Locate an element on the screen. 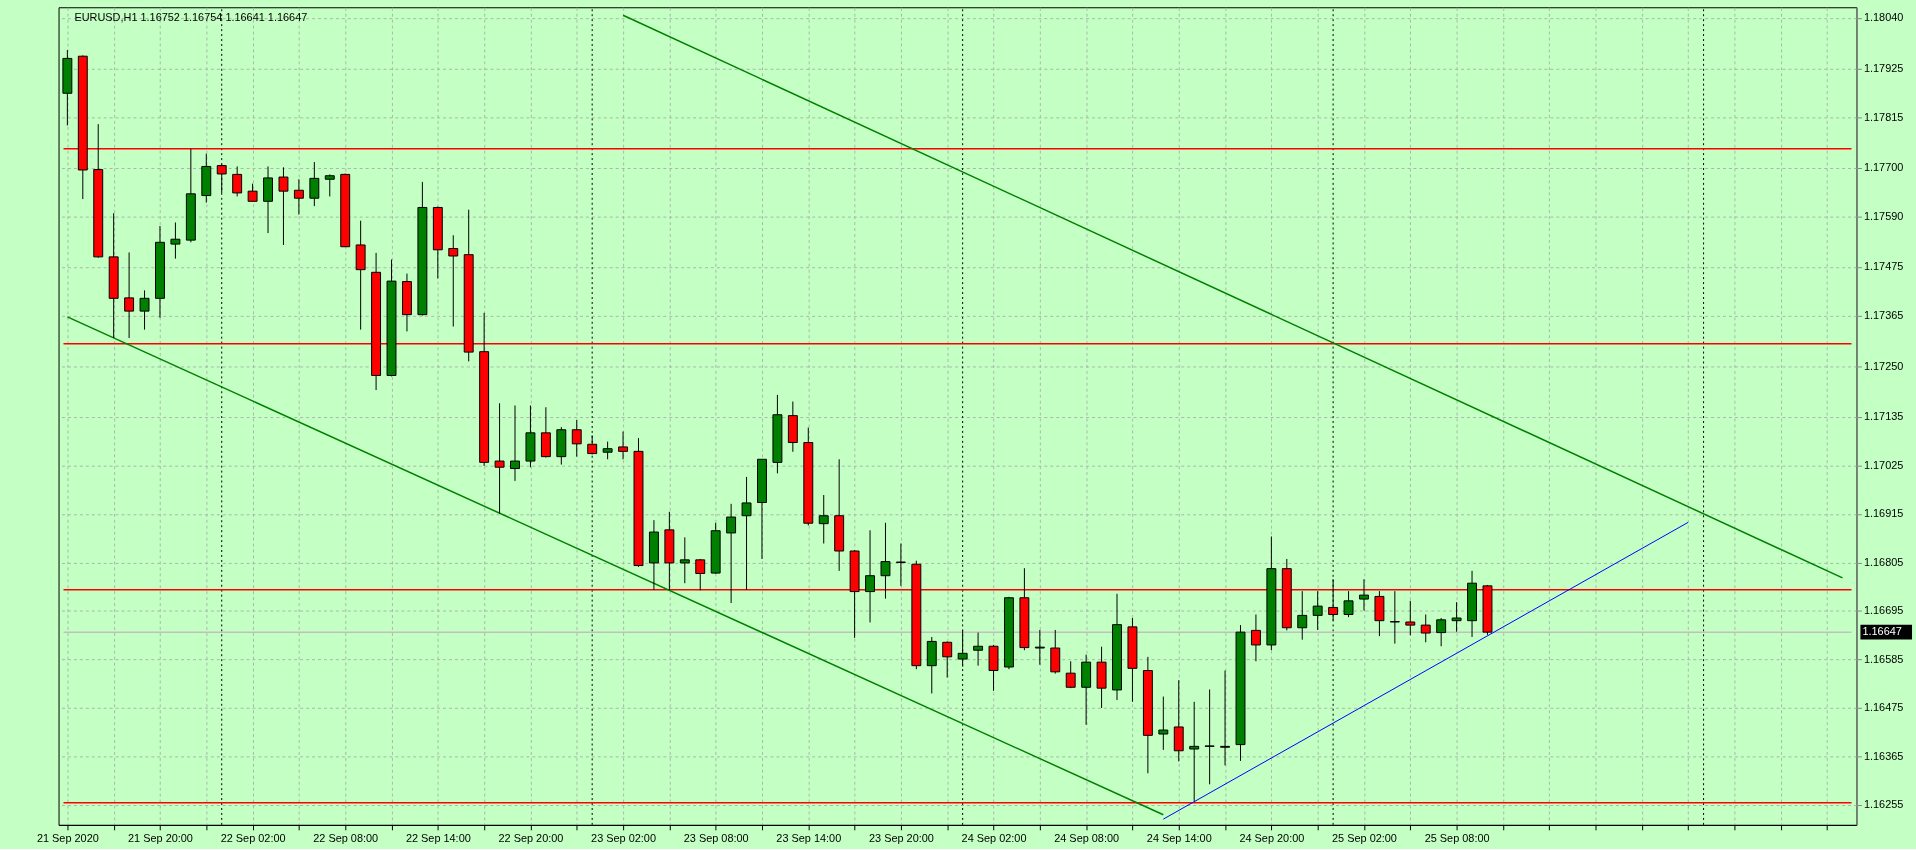 The height and width of the screenshot is (850, 1916). y-tick-label: 1.17365 is located at coordinates (1883, 314).